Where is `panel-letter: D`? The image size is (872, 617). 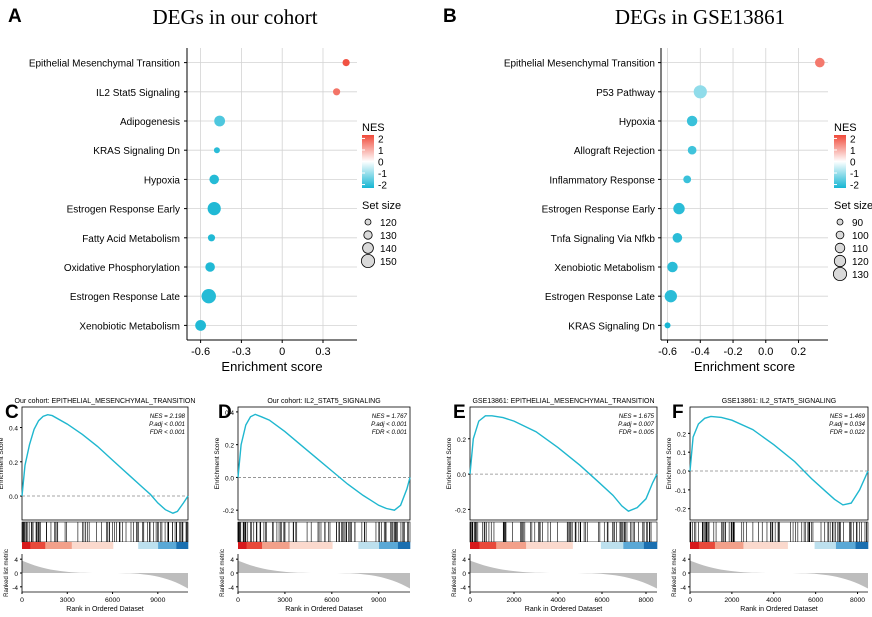
panel-letter: D is located at coordinates (225, 412).